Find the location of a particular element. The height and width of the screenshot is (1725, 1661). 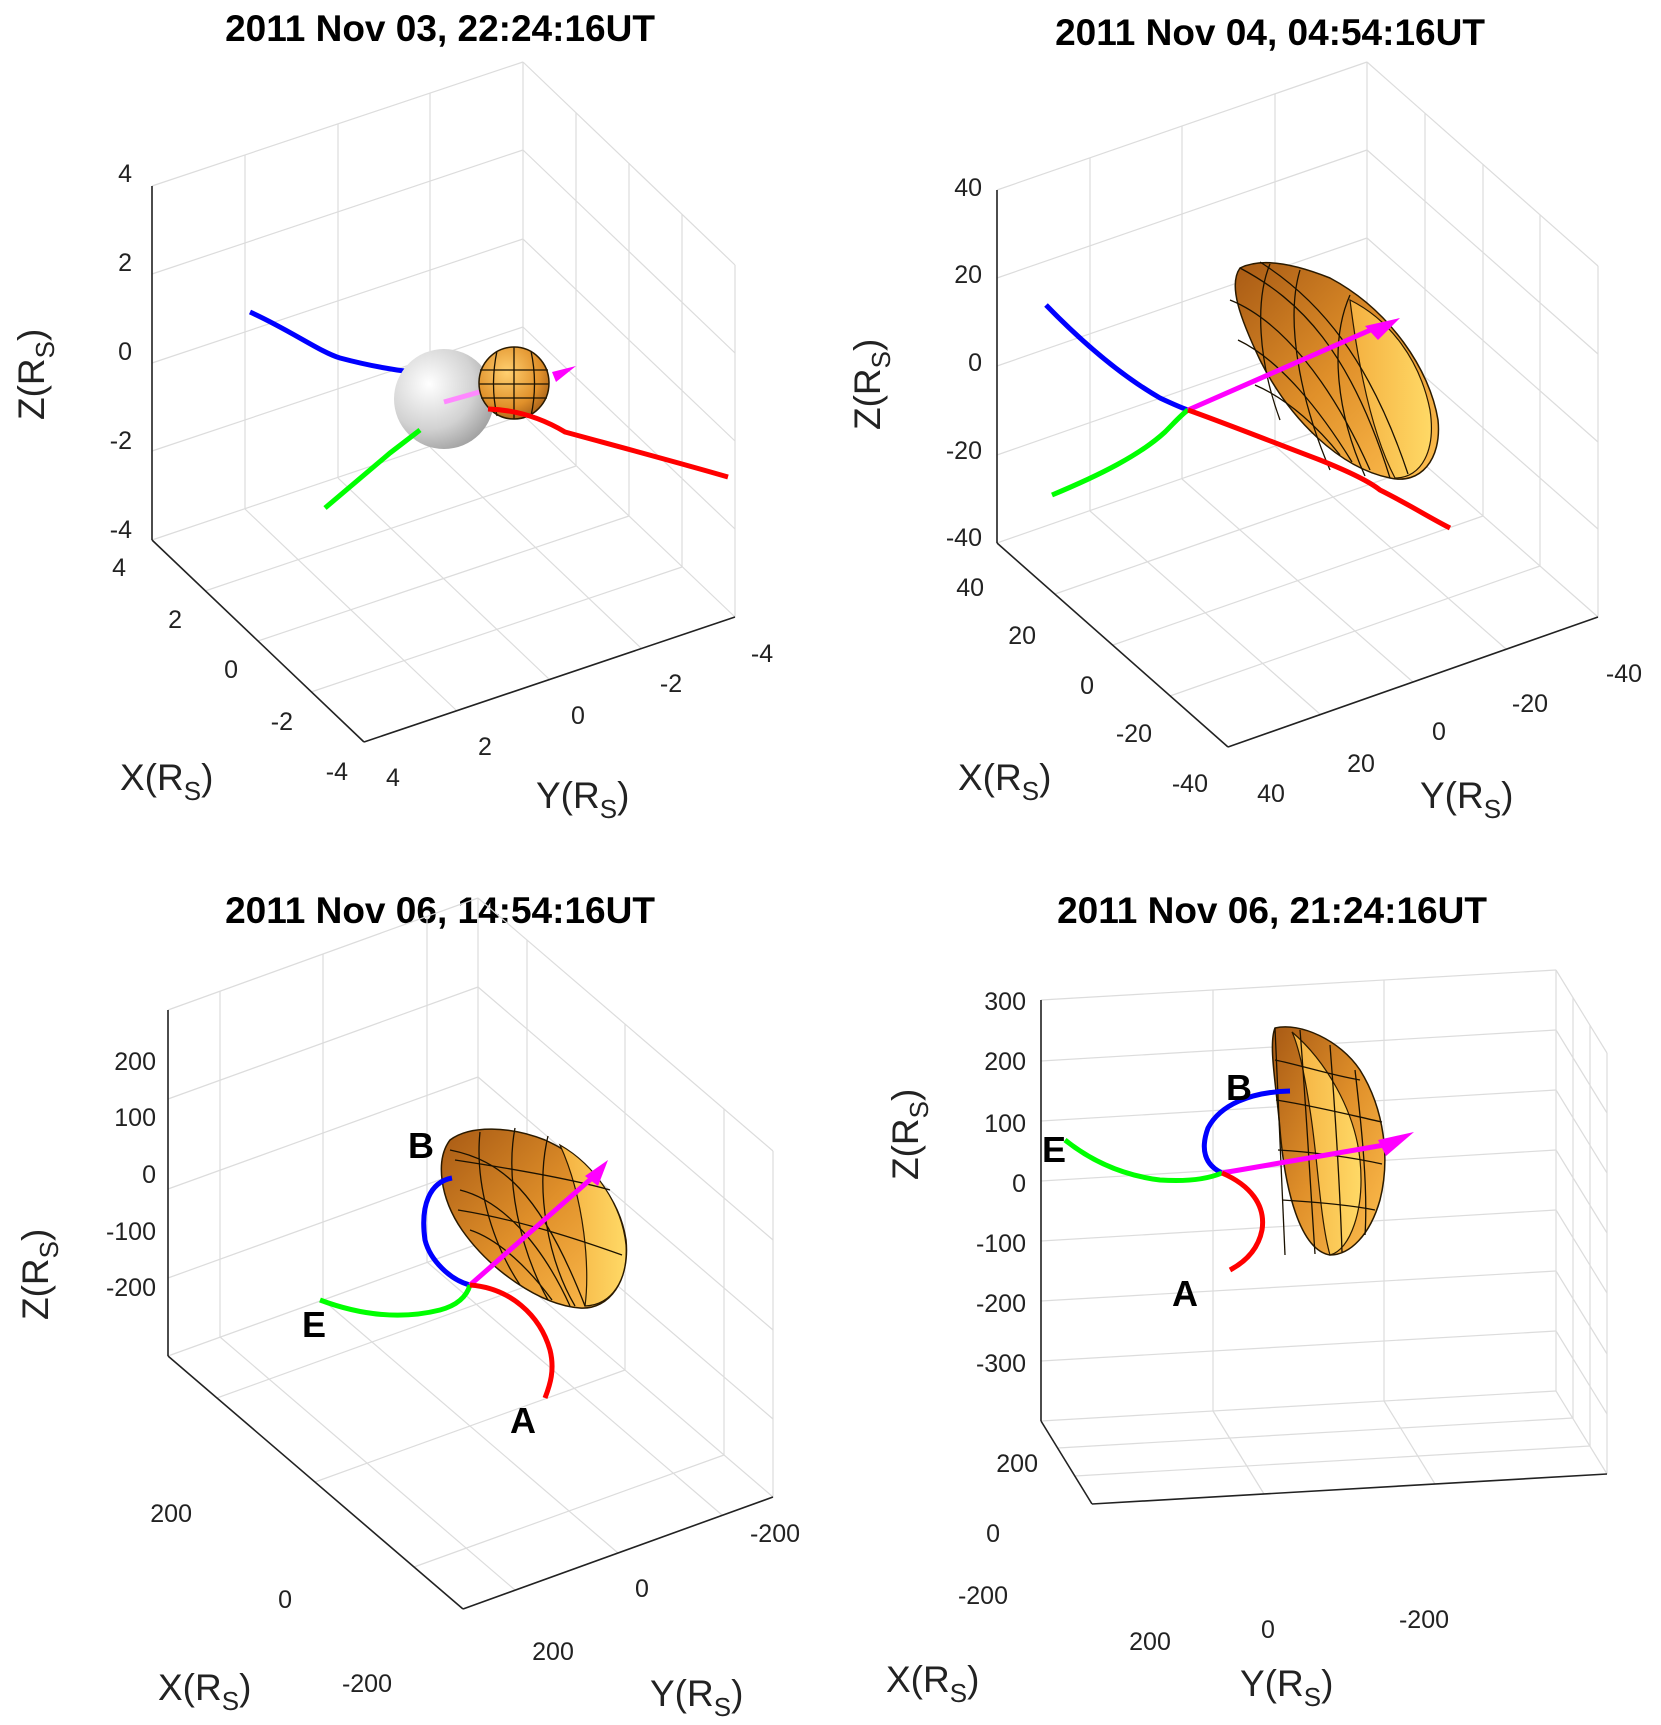

panel-4-y-label: Y(RS) is located at coordinates (1286, 1687).